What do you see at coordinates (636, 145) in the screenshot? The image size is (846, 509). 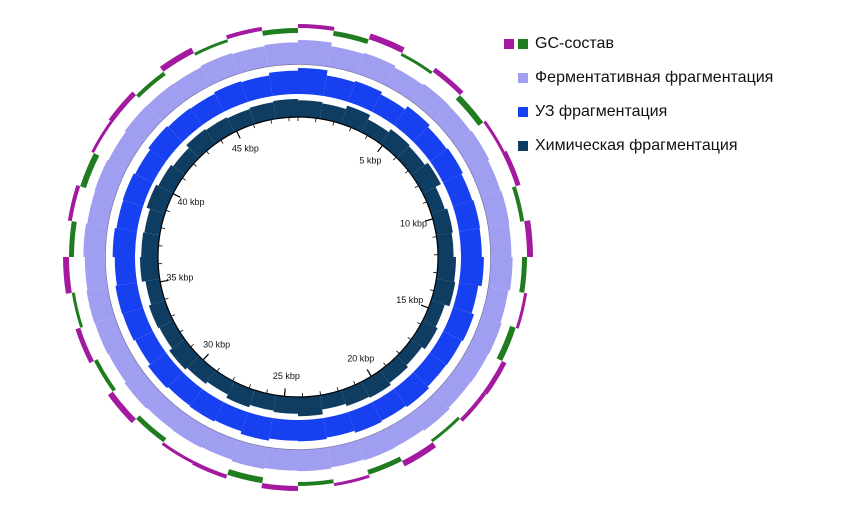 I see `legend-label: Химическая фрагментация` at bounding box center [636, 145].